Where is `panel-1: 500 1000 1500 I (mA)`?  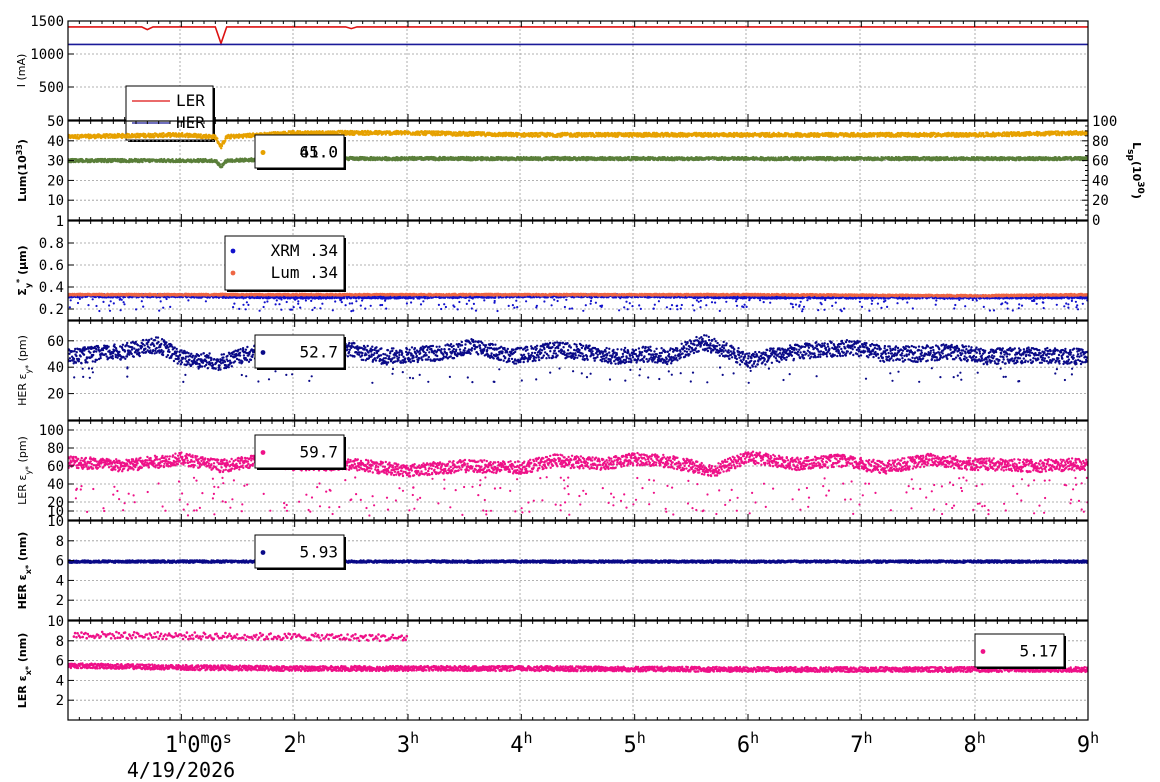
panel-1: 500 1000 1500 I (mA) is located at coordinates (552, 67).